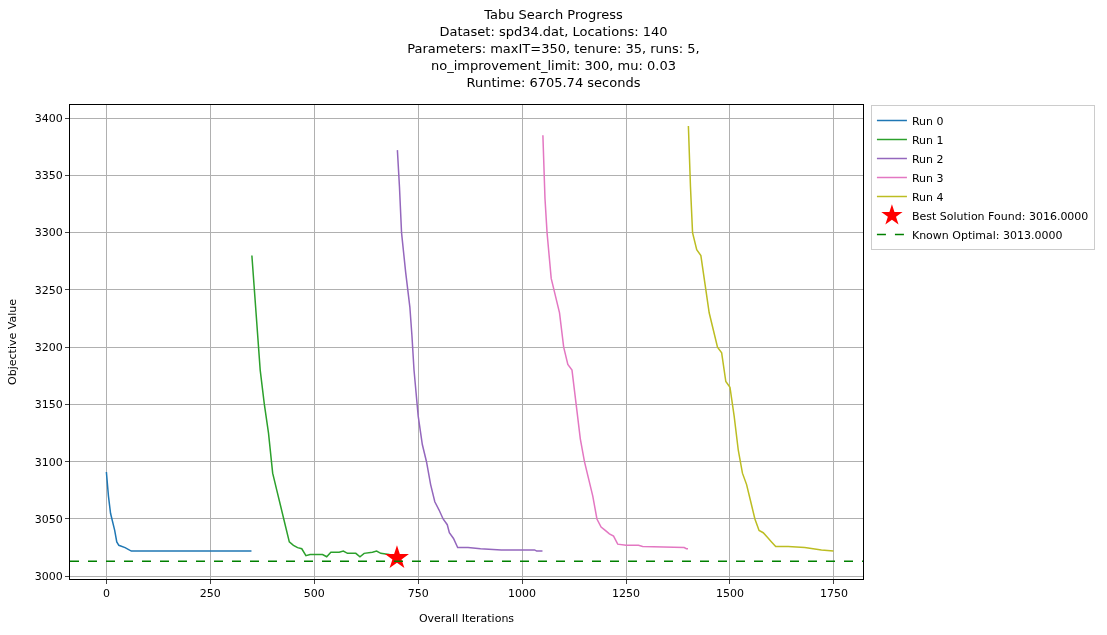  What do you see at coordinates (626, 594) in the screenshot?
I see `x-tick-label: 1250` at bounding box center [626, 594].